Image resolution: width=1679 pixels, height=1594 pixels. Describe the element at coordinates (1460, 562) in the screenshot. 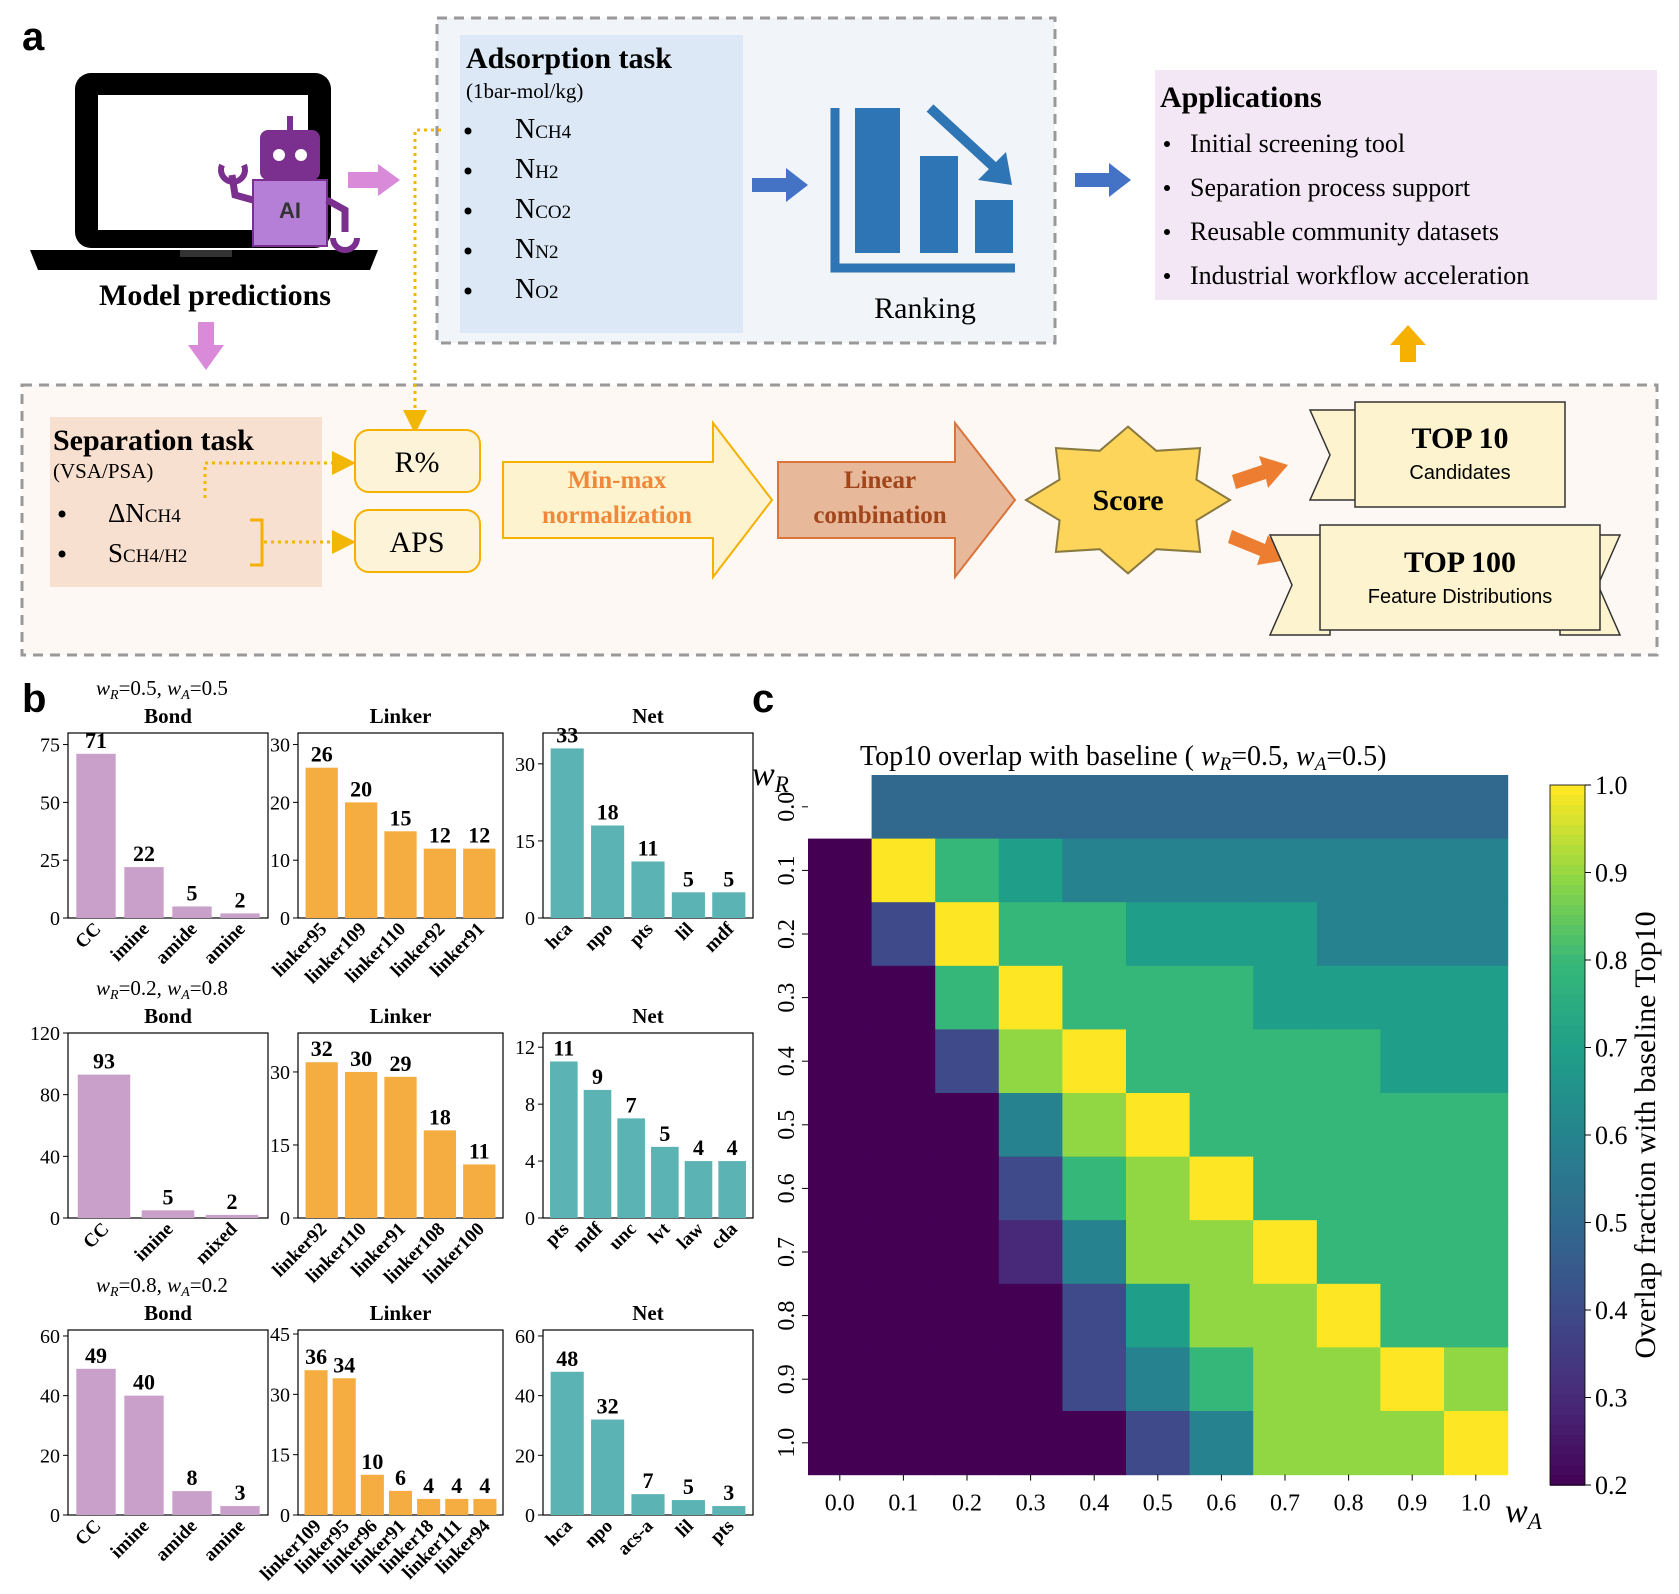

I see `top100-title: TOP 100` at that location.